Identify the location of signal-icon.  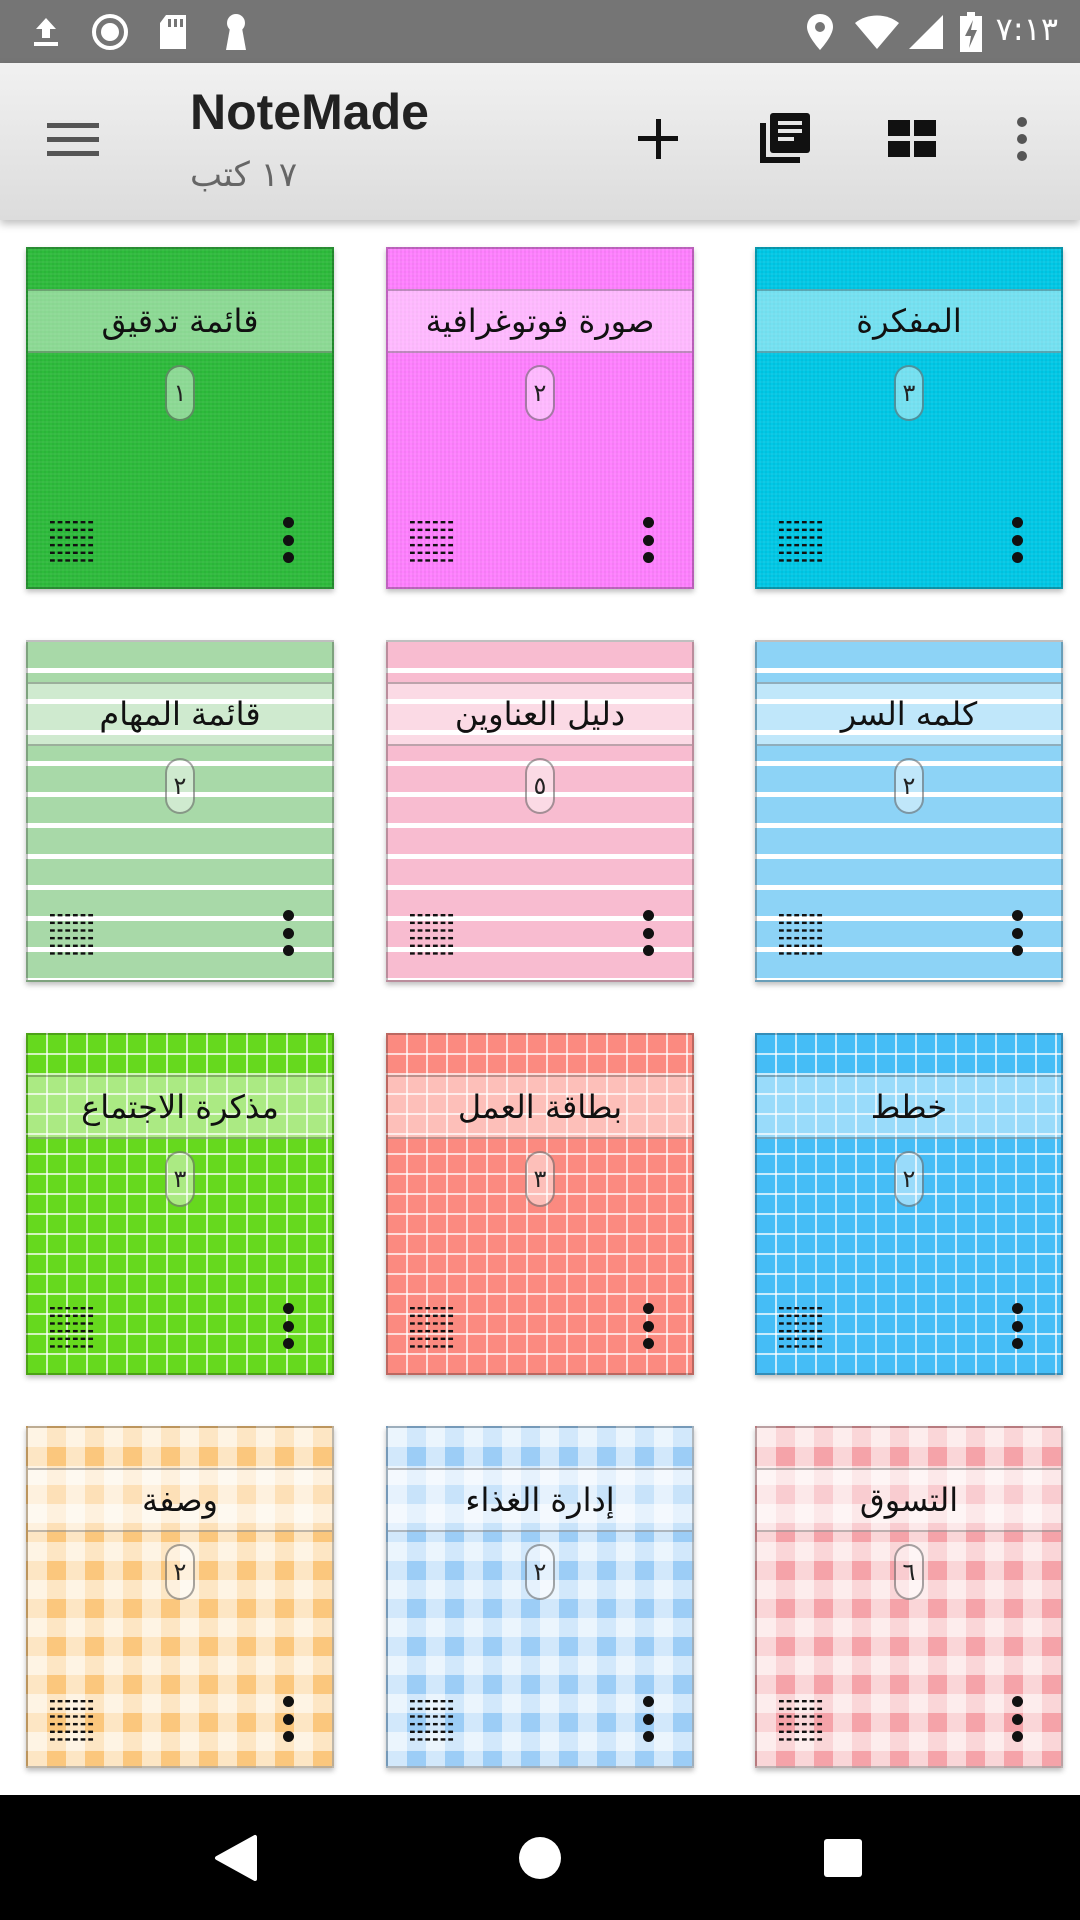
(926, 32).